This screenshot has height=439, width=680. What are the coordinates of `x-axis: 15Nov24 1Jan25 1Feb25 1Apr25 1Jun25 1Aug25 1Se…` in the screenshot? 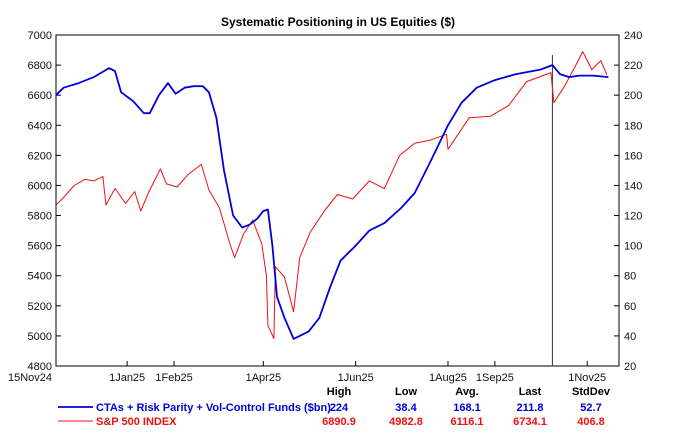 It's located at (307, 372).